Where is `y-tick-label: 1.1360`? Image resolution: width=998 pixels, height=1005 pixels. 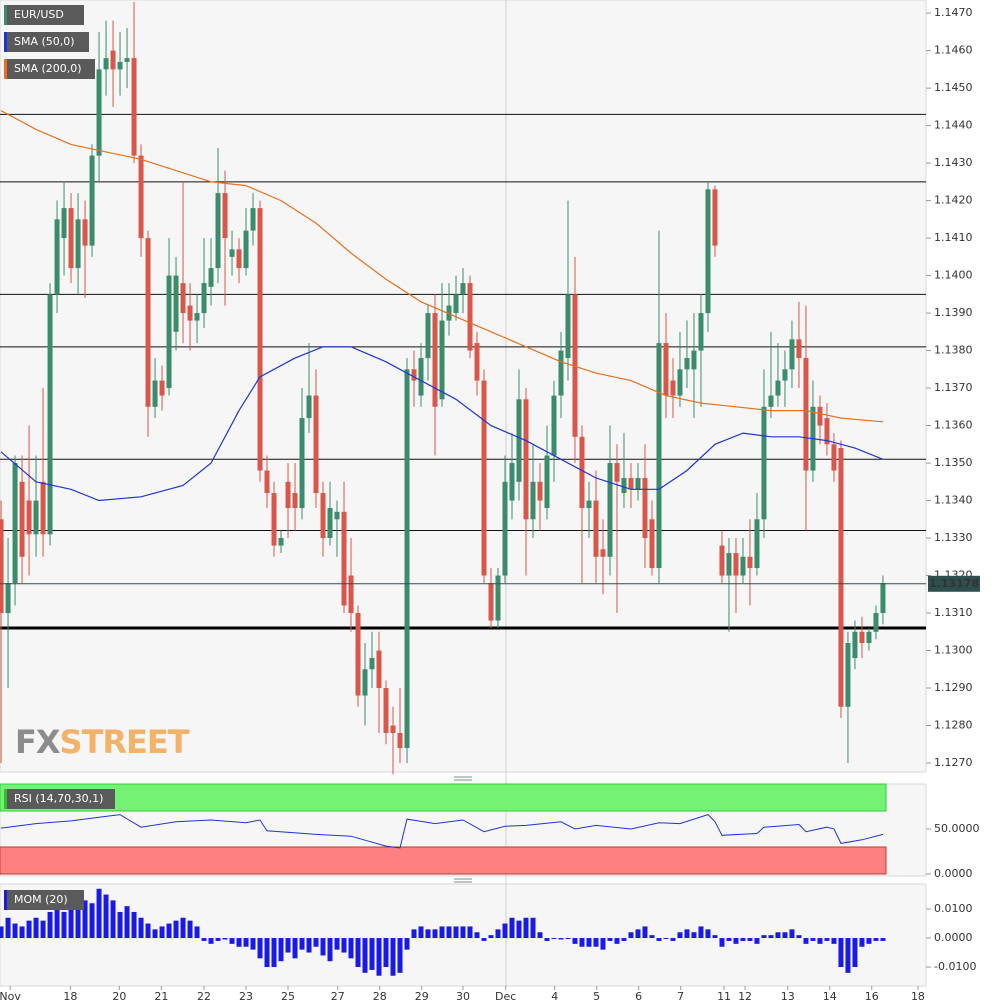
y-tick-label: 1.1360 is located at coordinates (953, 425).